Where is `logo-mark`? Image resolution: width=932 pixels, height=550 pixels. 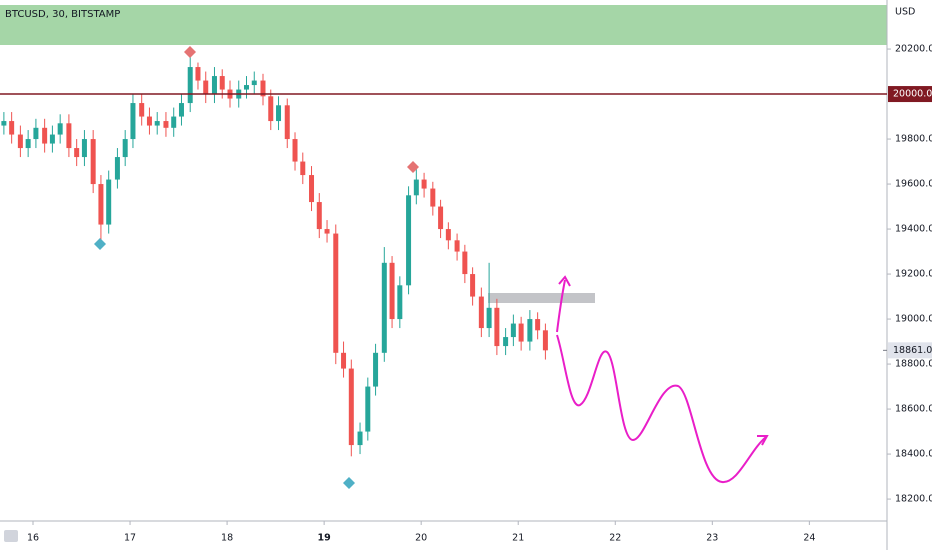 logo-mark is located at coordinates (11, 536).